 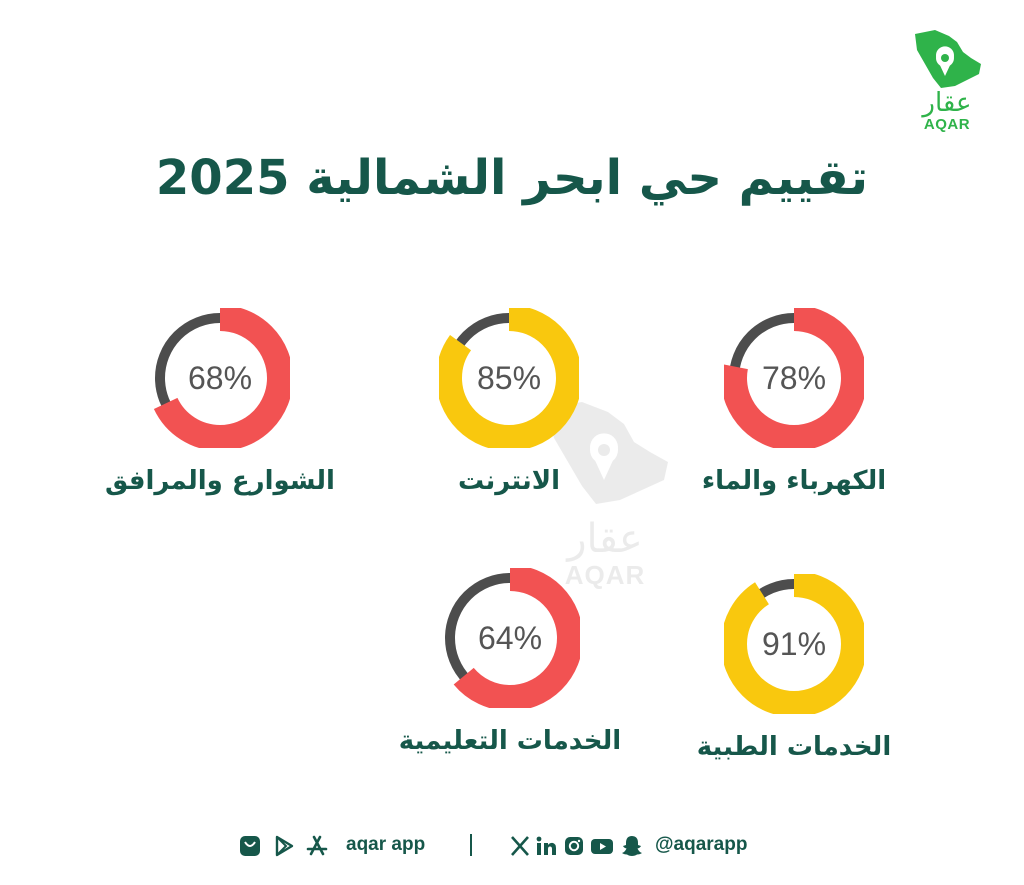 I want to click on watermark-arabic-text: عقار, so click(x=605, y=539).